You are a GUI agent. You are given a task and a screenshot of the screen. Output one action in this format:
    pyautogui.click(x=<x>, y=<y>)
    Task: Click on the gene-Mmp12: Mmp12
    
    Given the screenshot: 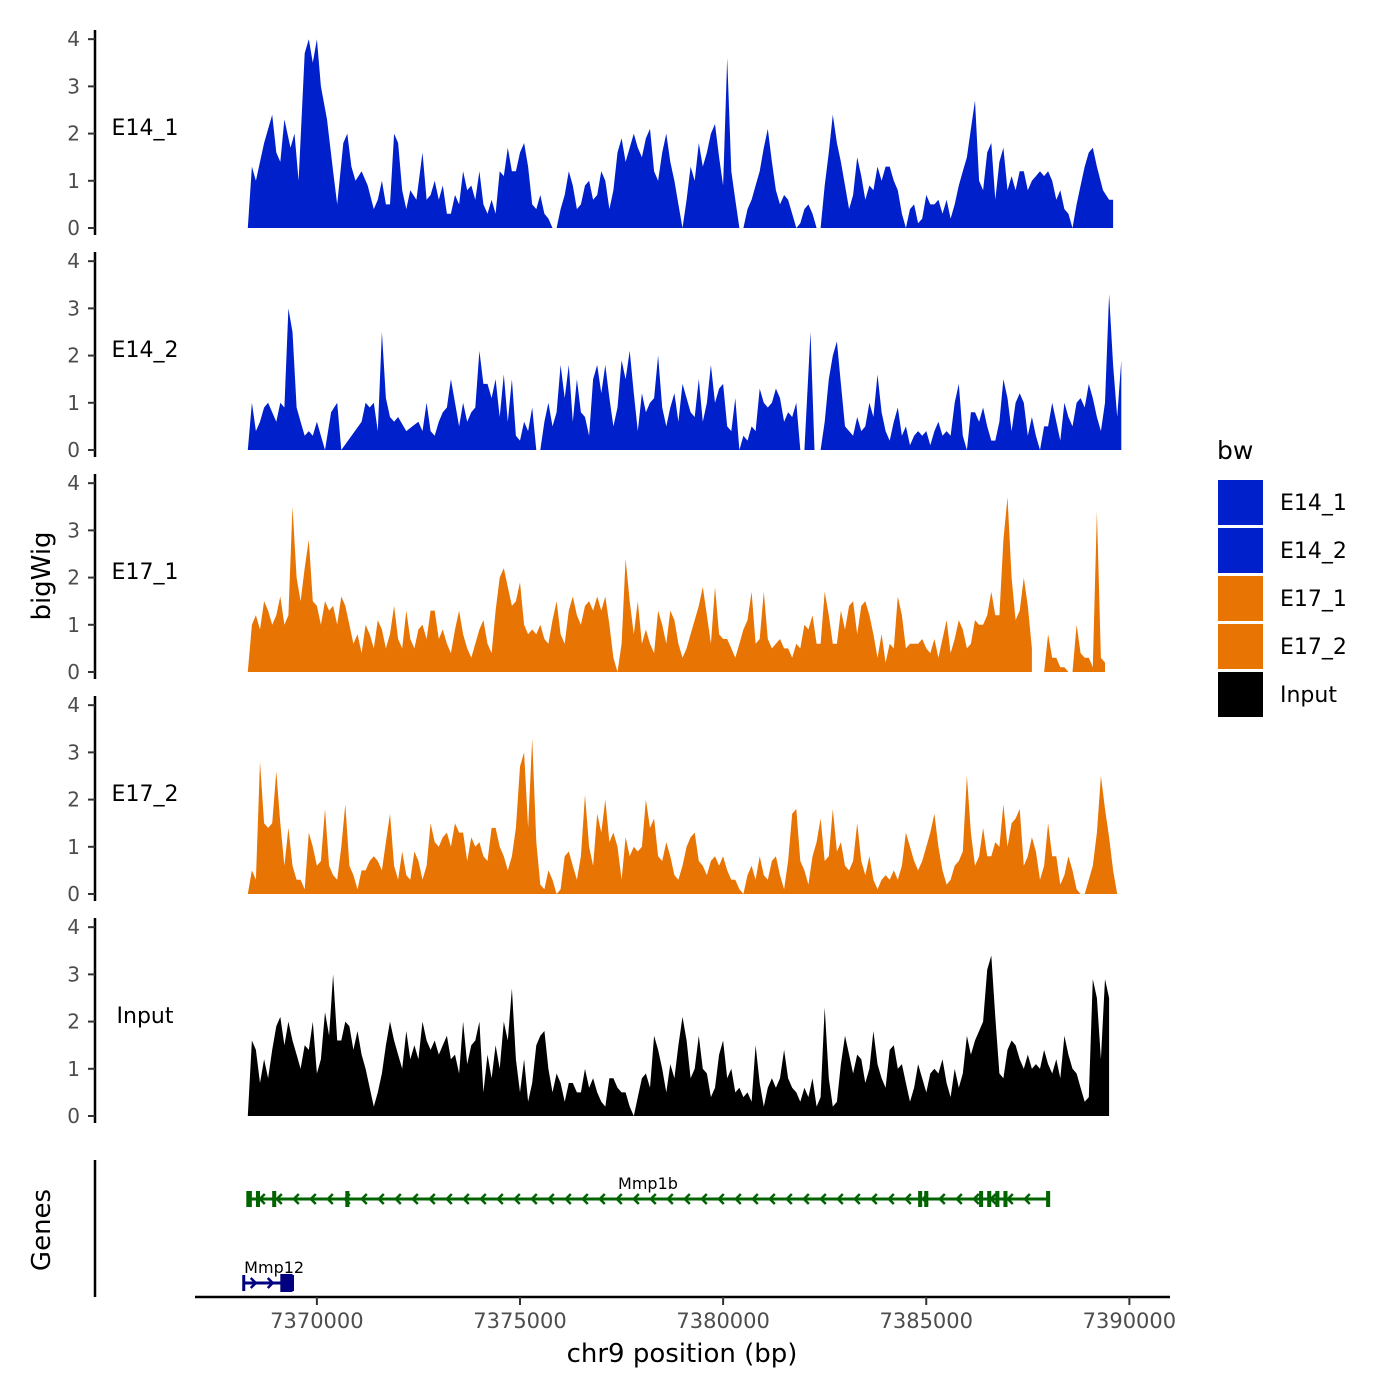 What is the action you would take?
    pyautogui.click(x=273, y=1275)
    